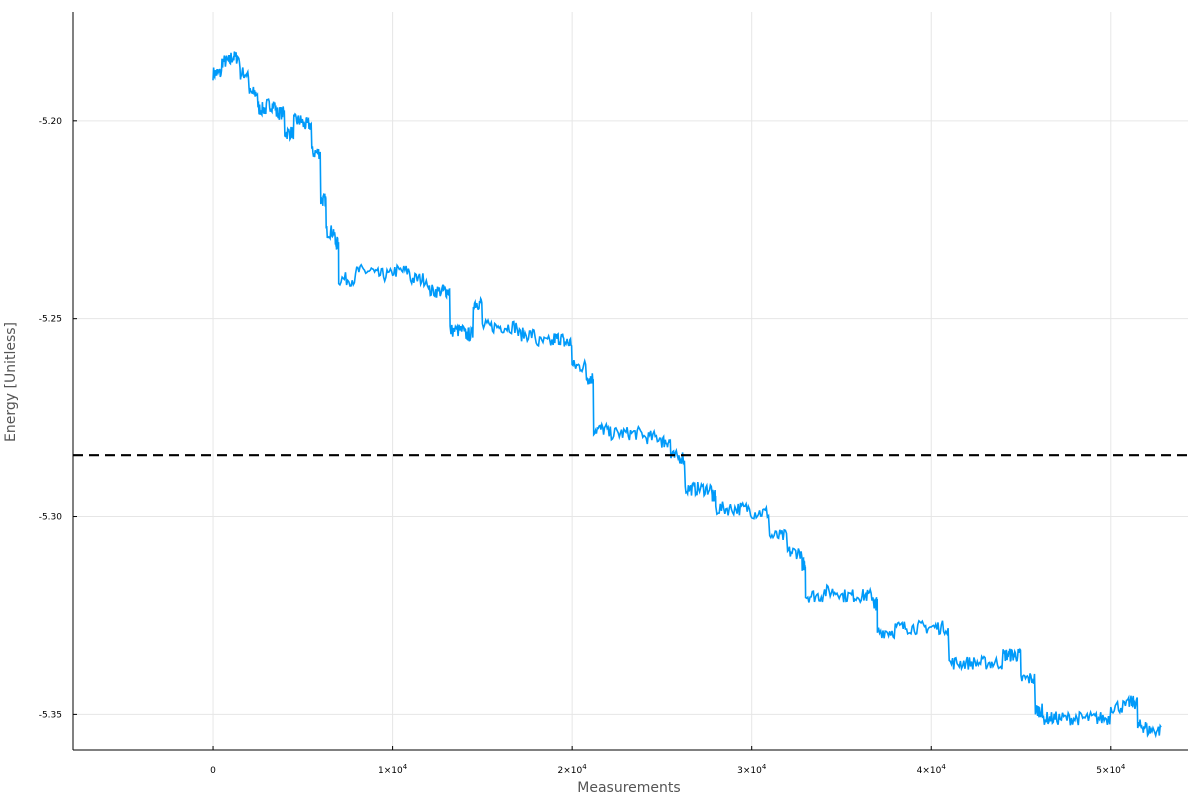 This screenshot has height=800, width=1200. Describe the element at coordinates (11, 382) in the screenshot. I see `y-axis-label: Energy [Unitless]` at that location.